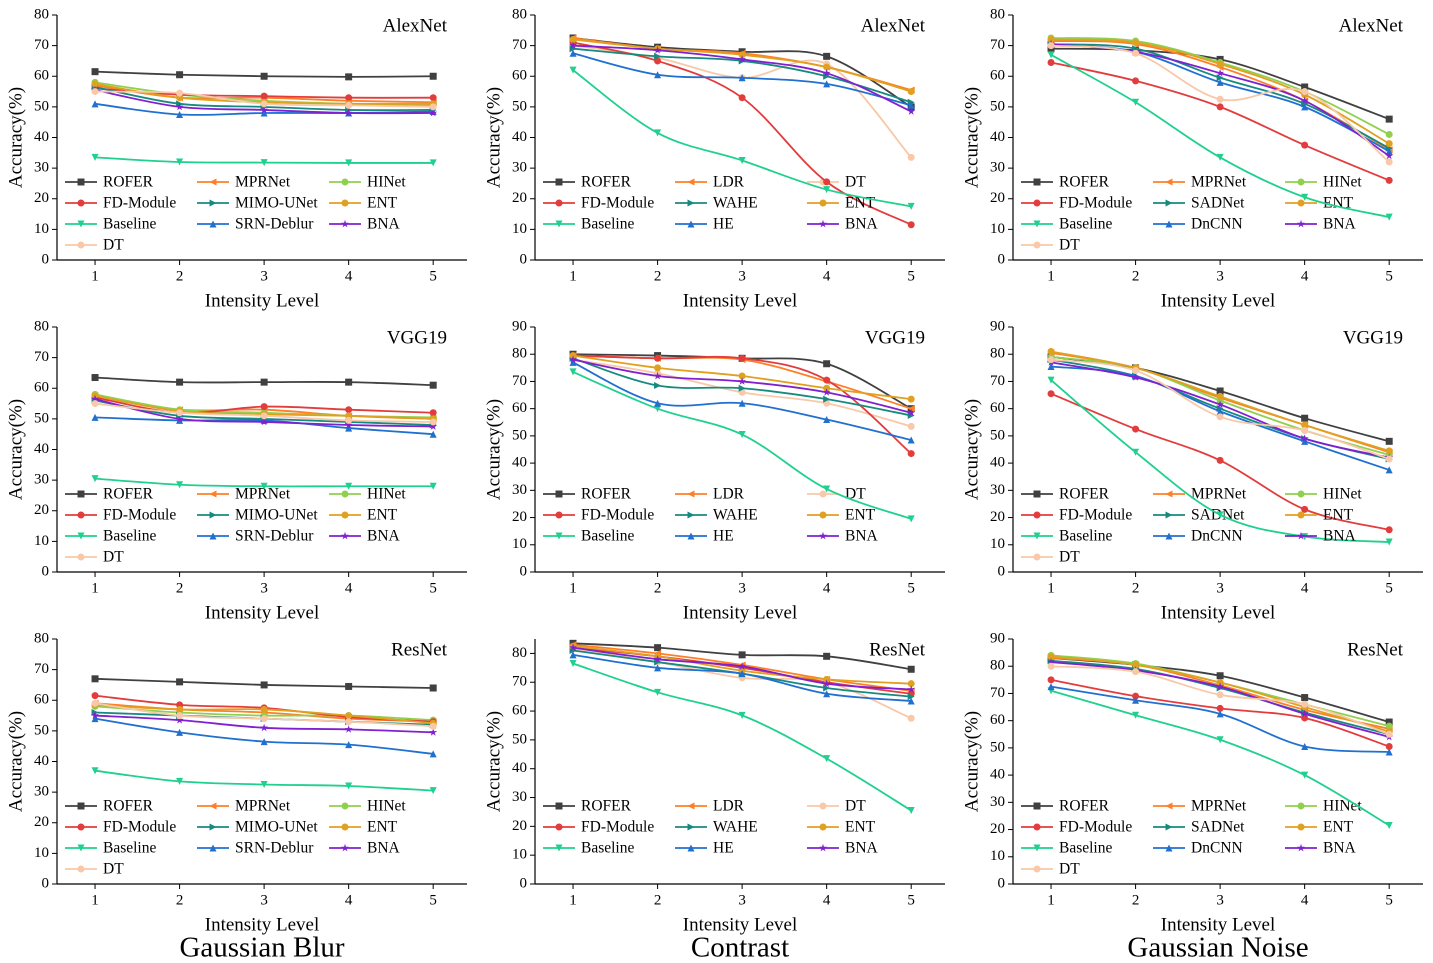 The width and height of the screenshot is (1433, 963). What do you see at coordinates (519, 106) in the screenshot?
I see `y-tick-label: 50` at bounding box center [519, 106].